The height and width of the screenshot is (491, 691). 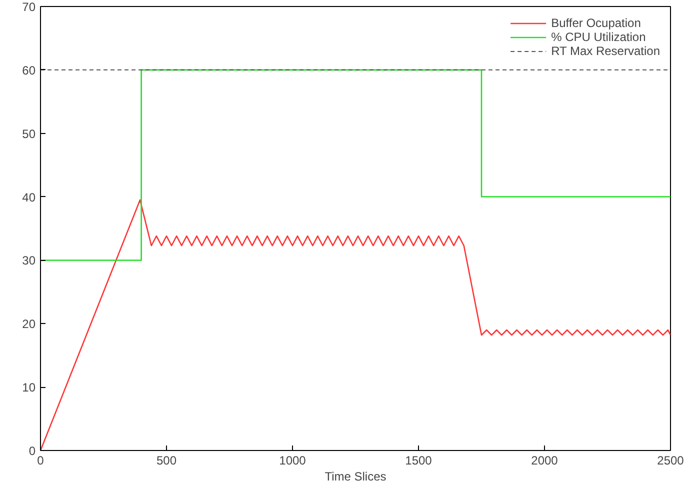 I want to click on x-tick-label: 2000, so click(x=544, y=461).